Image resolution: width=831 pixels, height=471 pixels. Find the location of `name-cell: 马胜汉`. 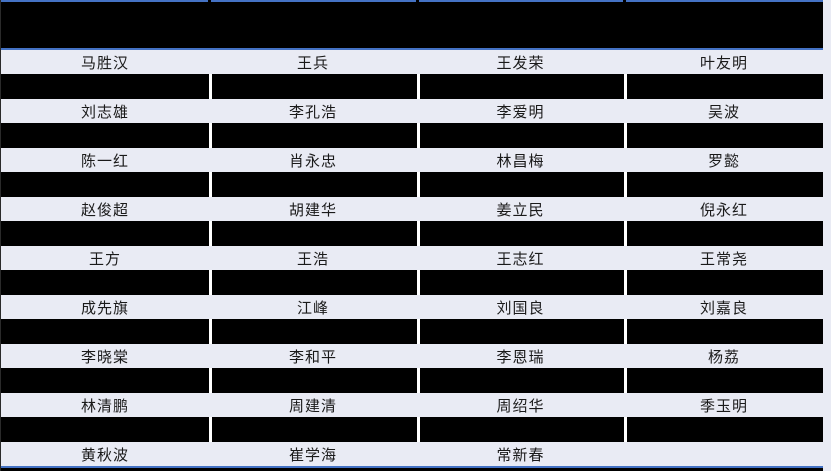

name-cell: 马胜汉 is located at coordinates (104, 63).